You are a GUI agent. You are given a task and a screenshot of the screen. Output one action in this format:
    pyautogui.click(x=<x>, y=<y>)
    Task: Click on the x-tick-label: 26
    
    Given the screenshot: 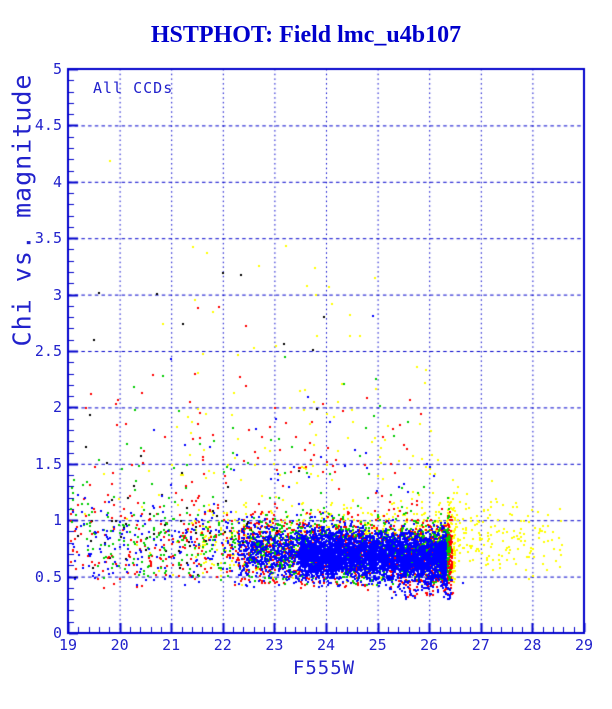 What is the action you would take?
    pyautogui.click(x=429, y=645)
    